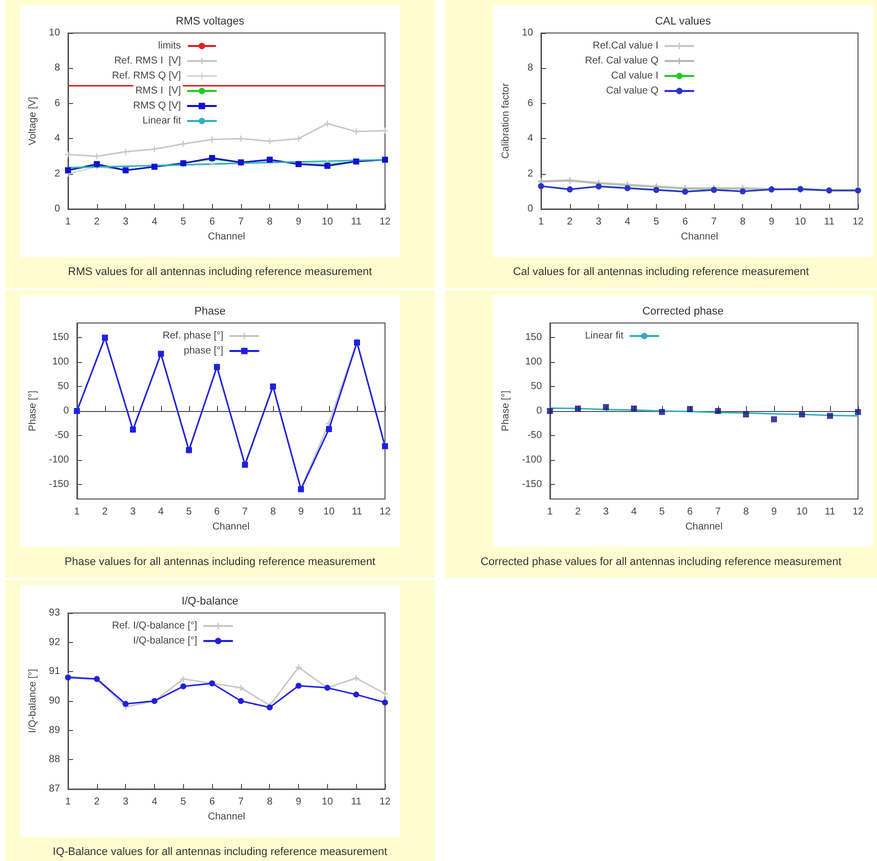 Image resolution: width=877 pixels, height=861 pixels. Describe the element at coordinates (158, 91) in the screenshot. I see `legend-label: RMS I [V]` at that location.